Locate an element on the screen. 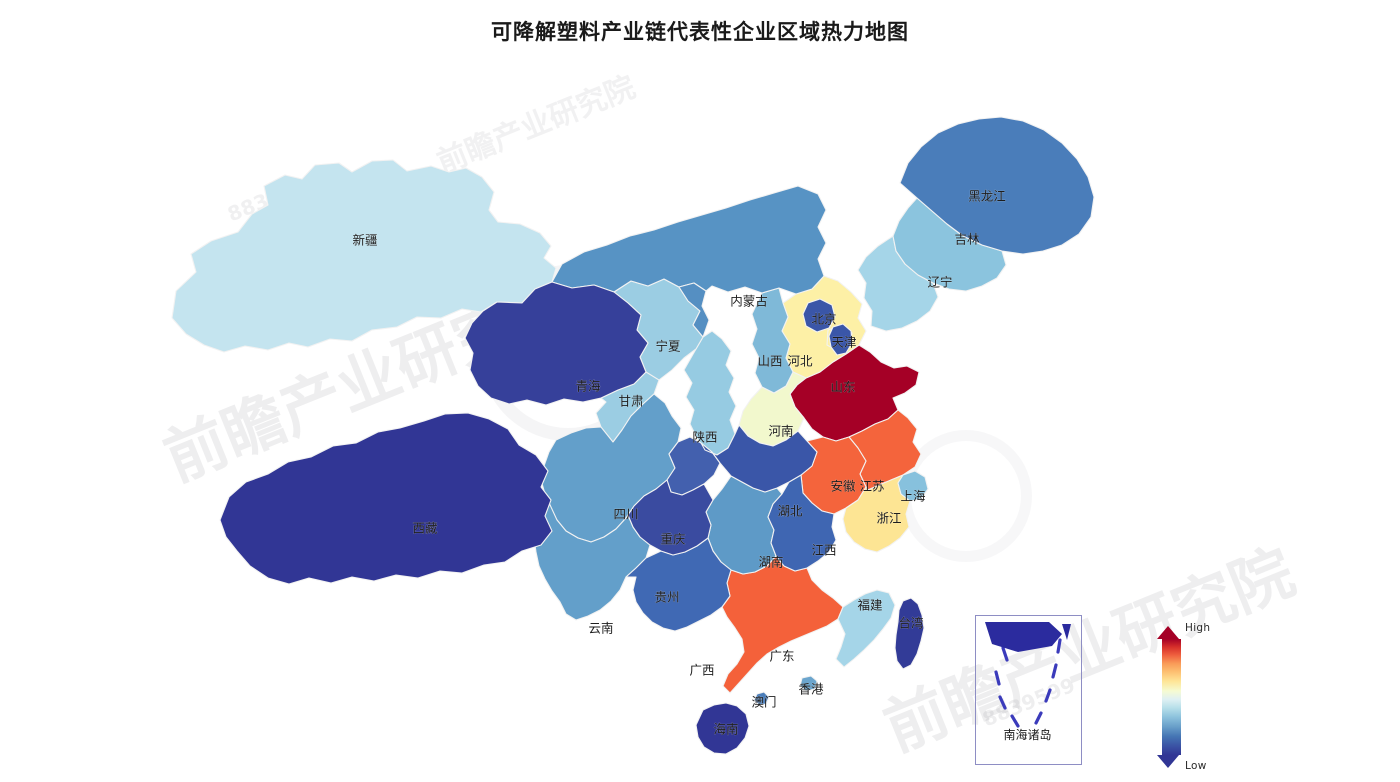 This screenshot has width=1400, height=782. province-label-内蒙古: 内蒙古 is located at coordinates (749, 301).